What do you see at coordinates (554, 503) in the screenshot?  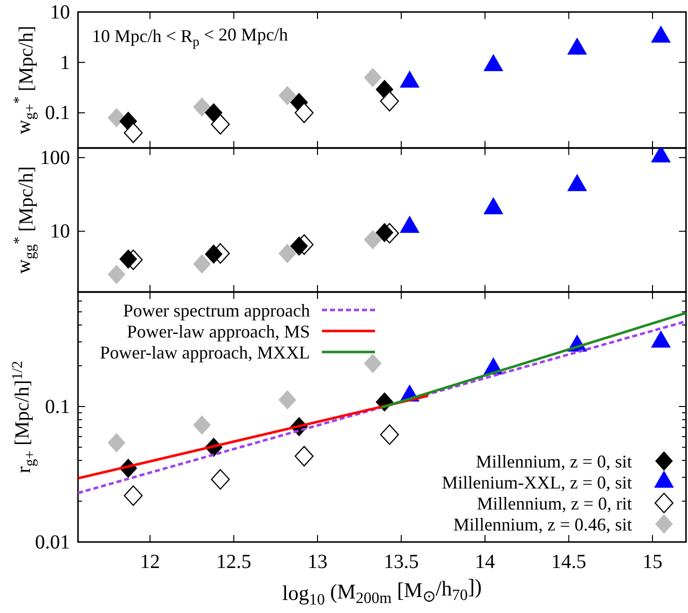 I see `legend-label: Millennium, z = 0, rit` at bounding box center [554, 503].